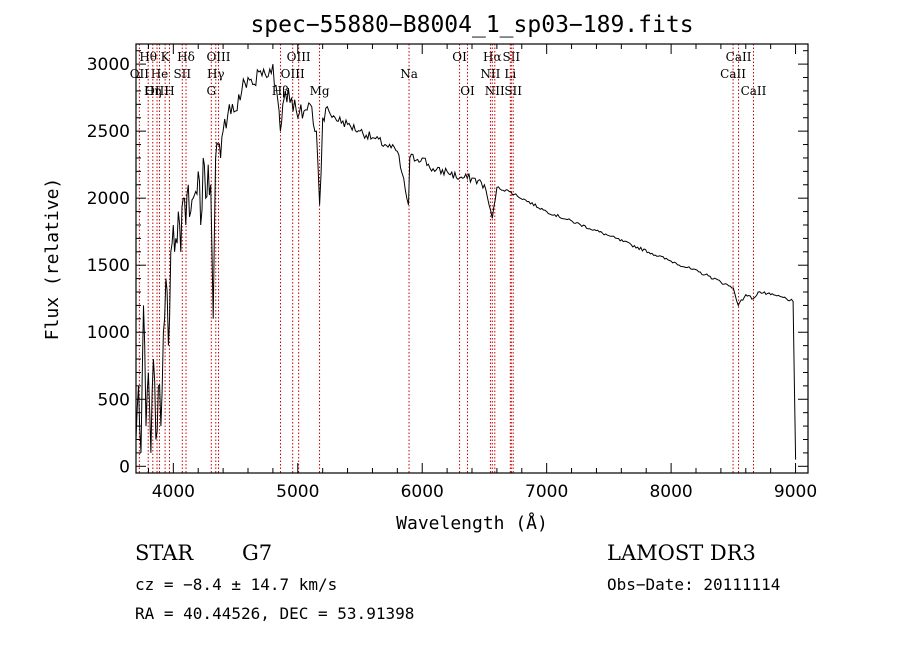  Describe the element at coordinates (108, 132) in the screenshot. I see `y-tick-label: 2500` at that location.